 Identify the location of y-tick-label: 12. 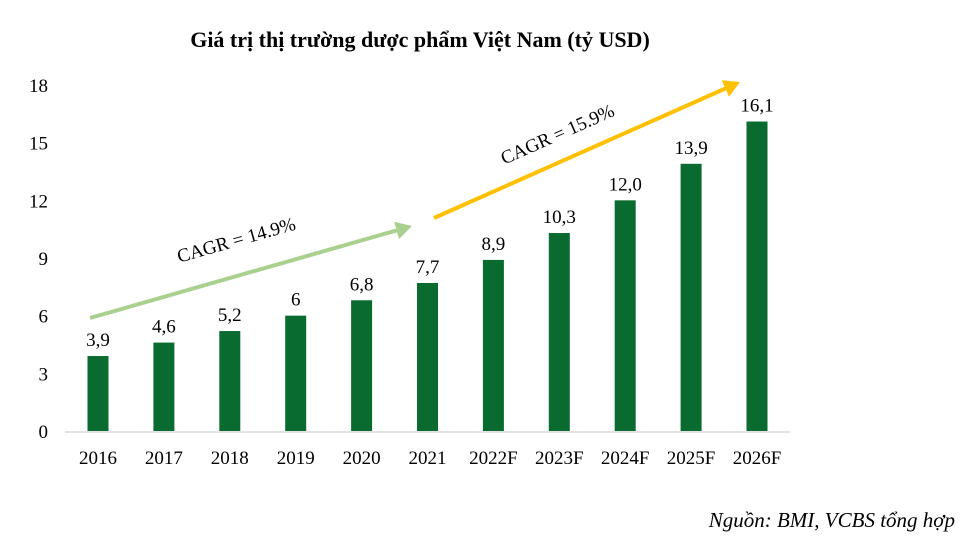
(38, 201).